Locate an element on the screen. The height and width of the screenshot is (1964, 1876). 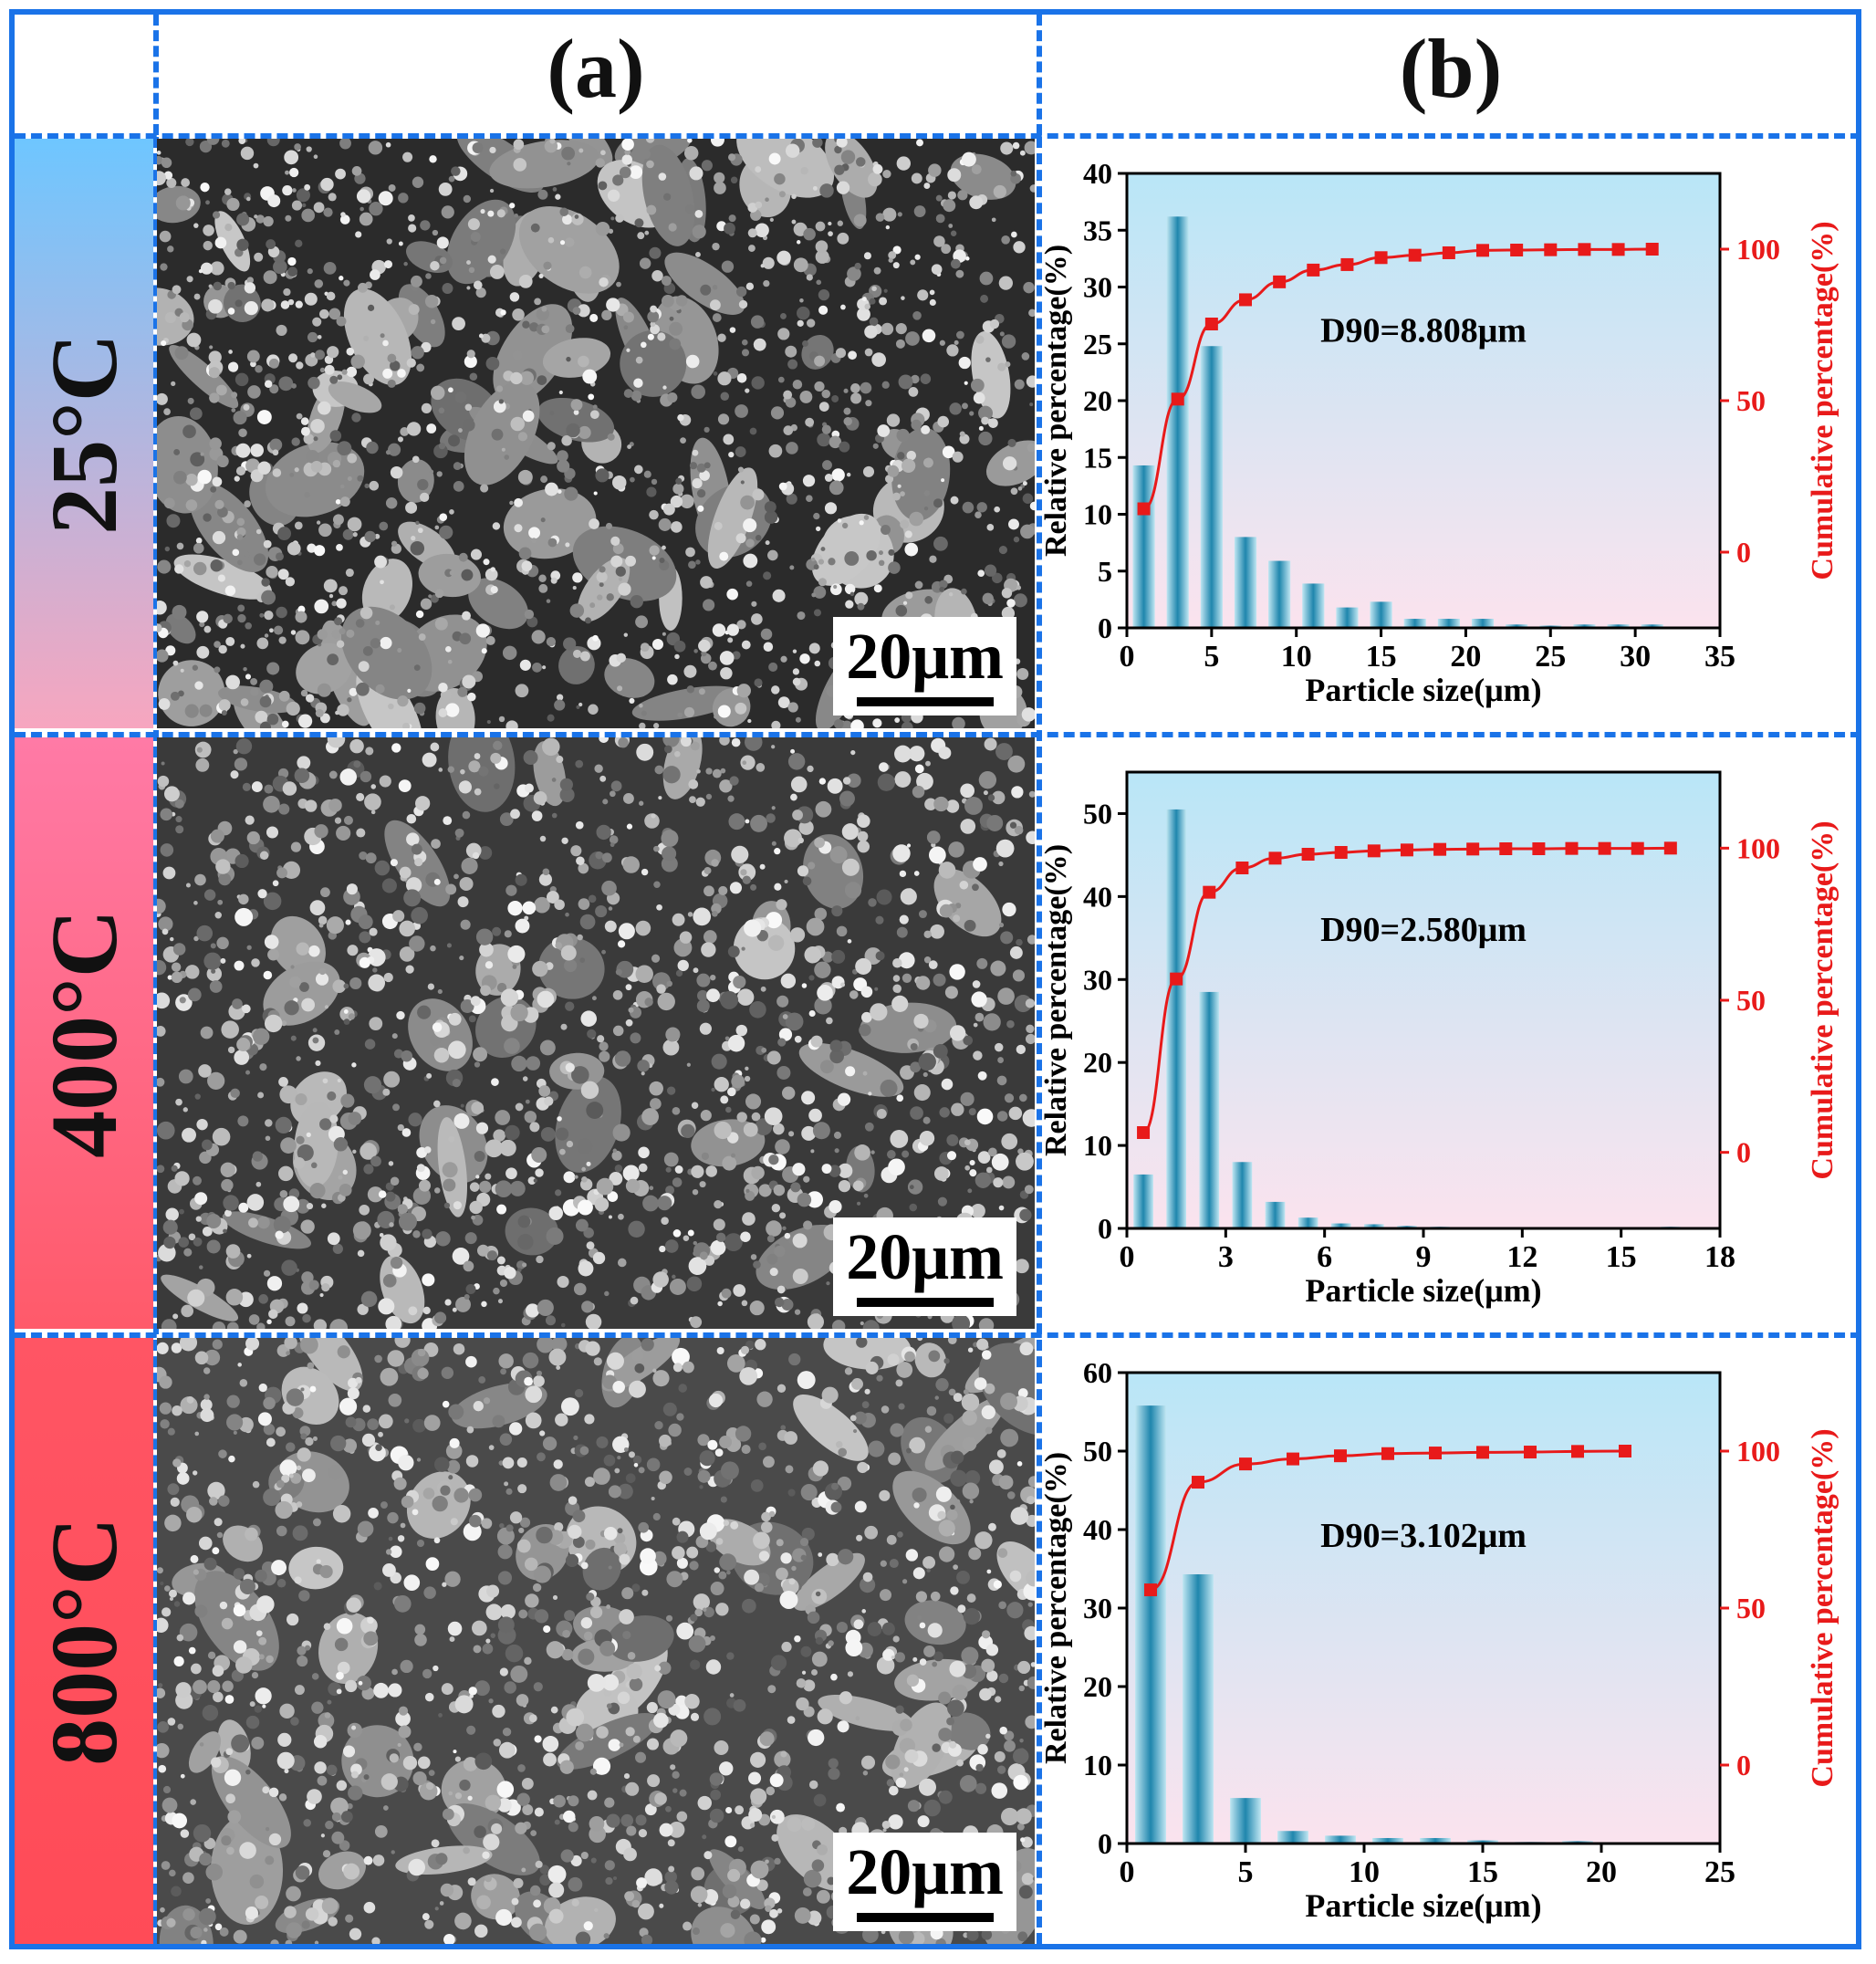
temperature-band-400: 400°C is located at coordinates (84, 1033).